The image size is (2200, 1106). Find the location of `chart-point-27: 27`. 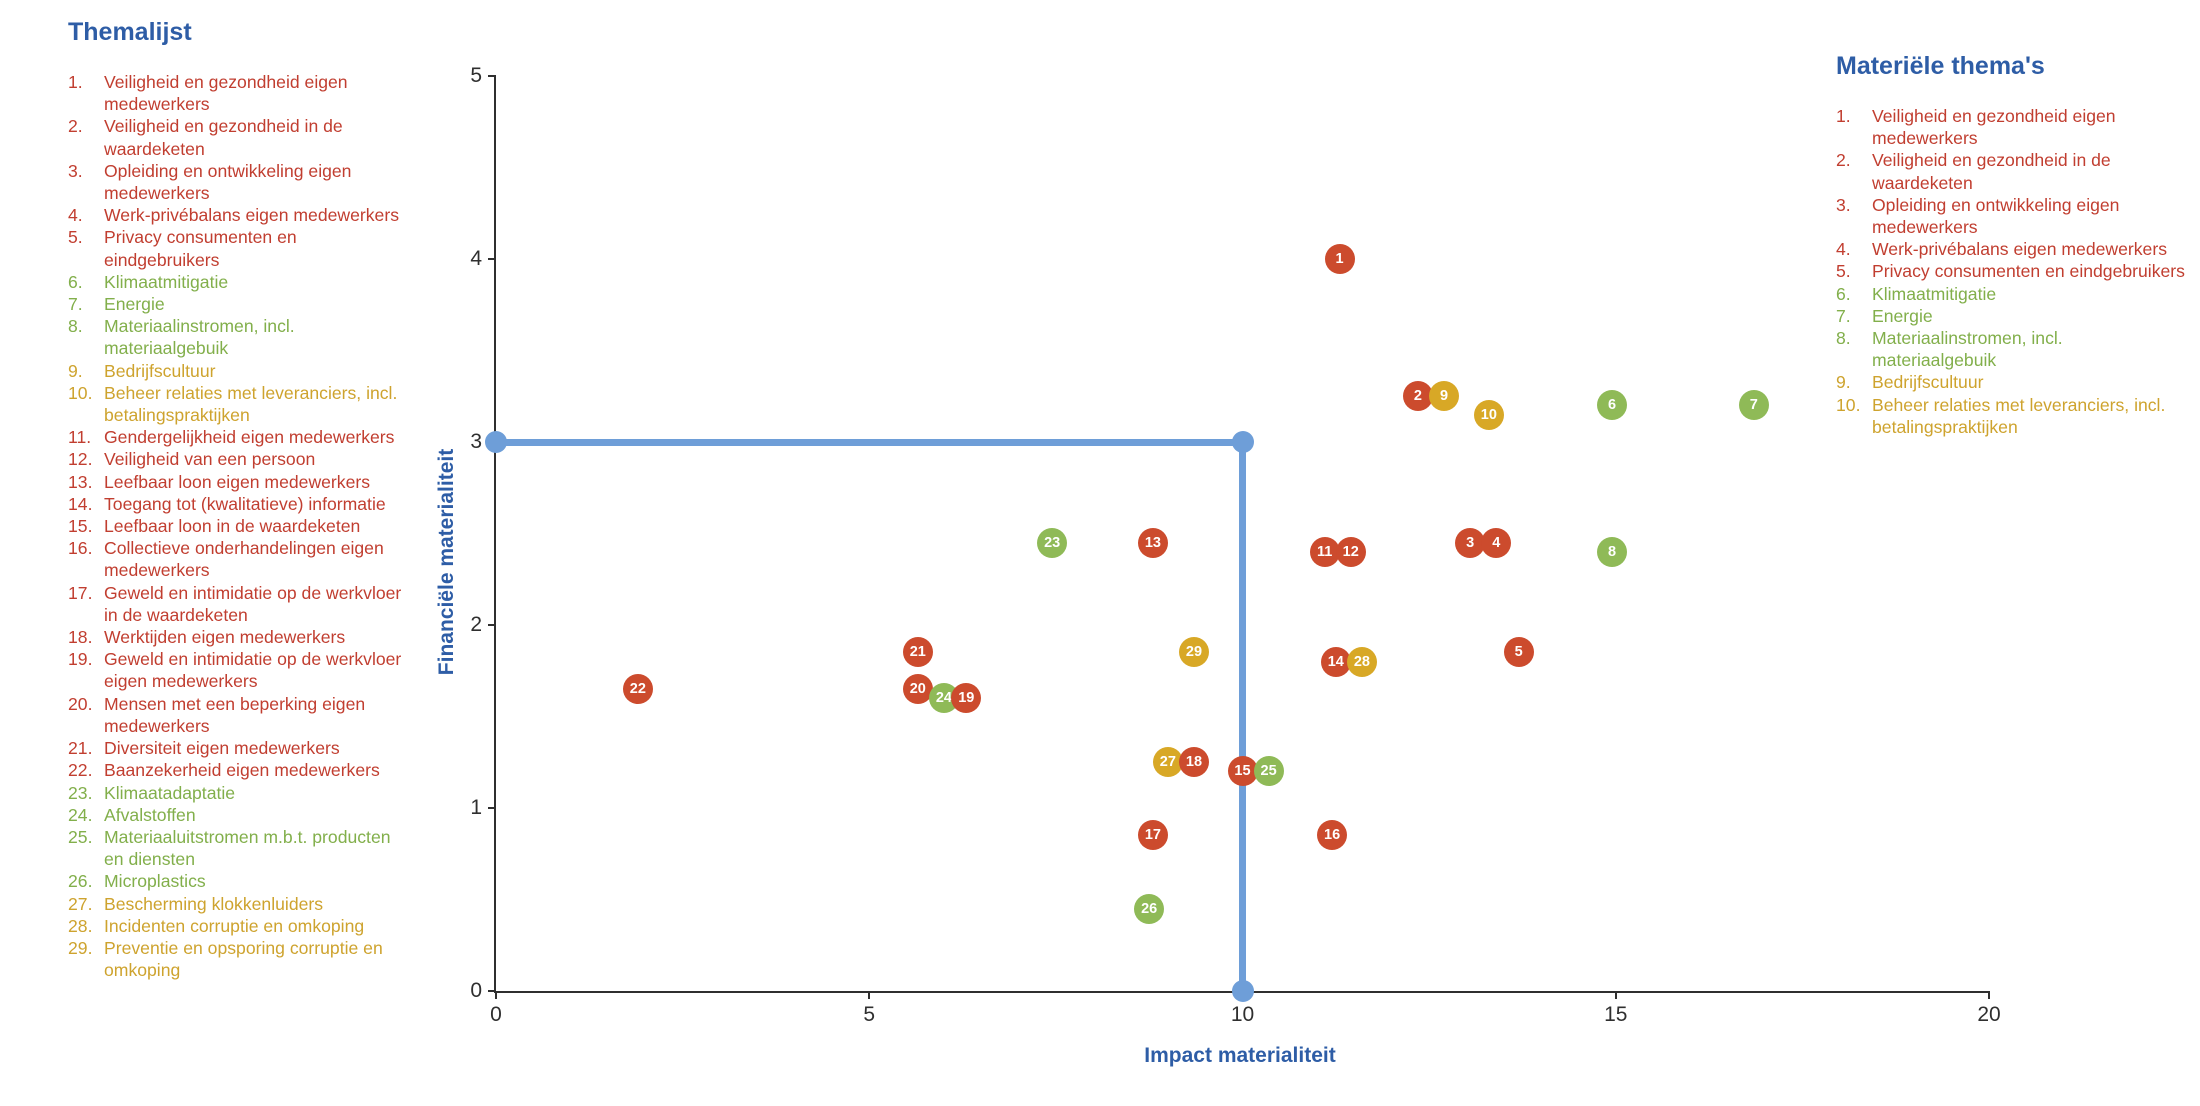

chart-point-27: 27 is located at coordinates (1167, 762).